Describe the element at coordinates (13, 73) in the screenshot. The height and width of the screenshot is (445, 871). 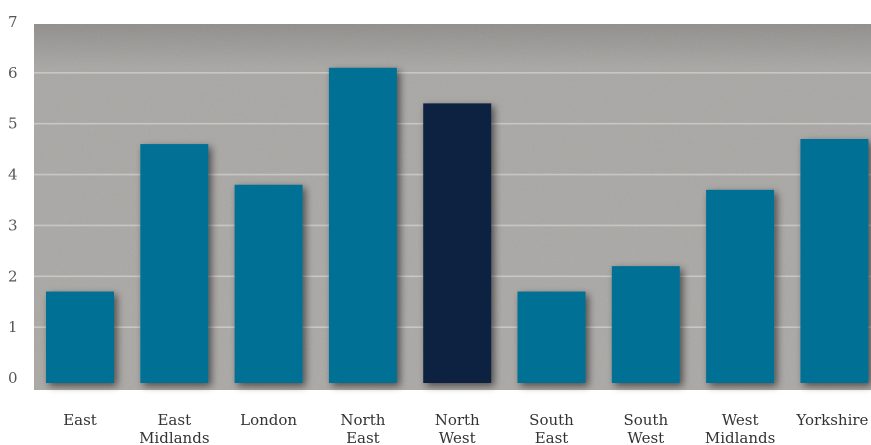
I see `y-tick-label: 6` at that location.